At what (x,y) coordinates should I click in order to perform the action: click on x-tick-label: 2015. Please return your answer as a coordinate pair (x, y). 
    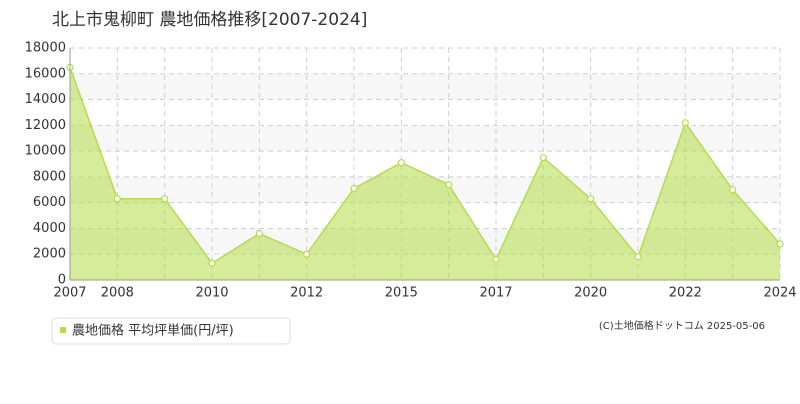
    Looking at the image, I should click on (401, 293).